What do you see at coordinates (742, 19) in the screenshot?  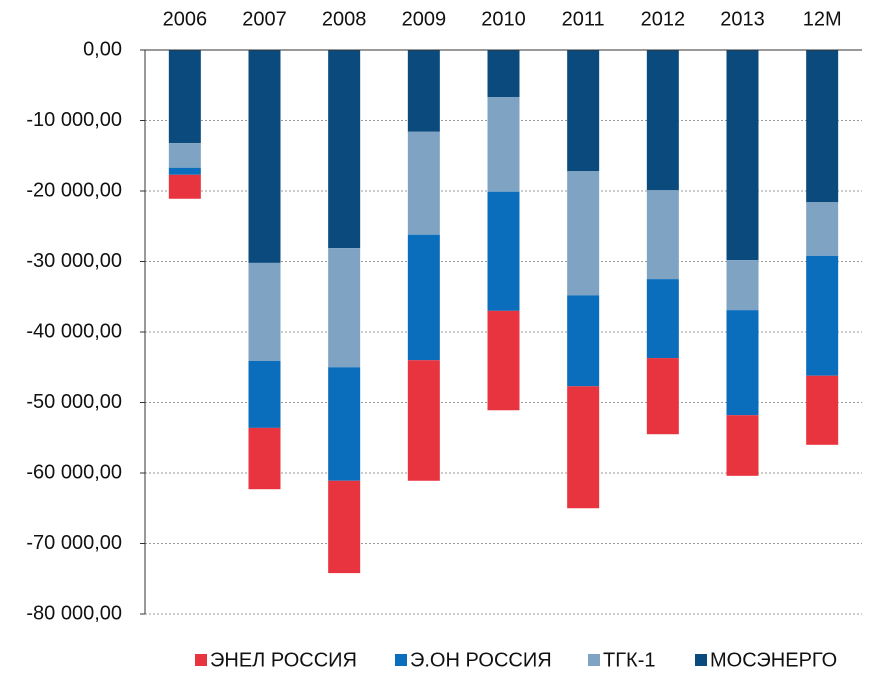 I see `x-tick-label: 2013` at bounding box center [742, 19].